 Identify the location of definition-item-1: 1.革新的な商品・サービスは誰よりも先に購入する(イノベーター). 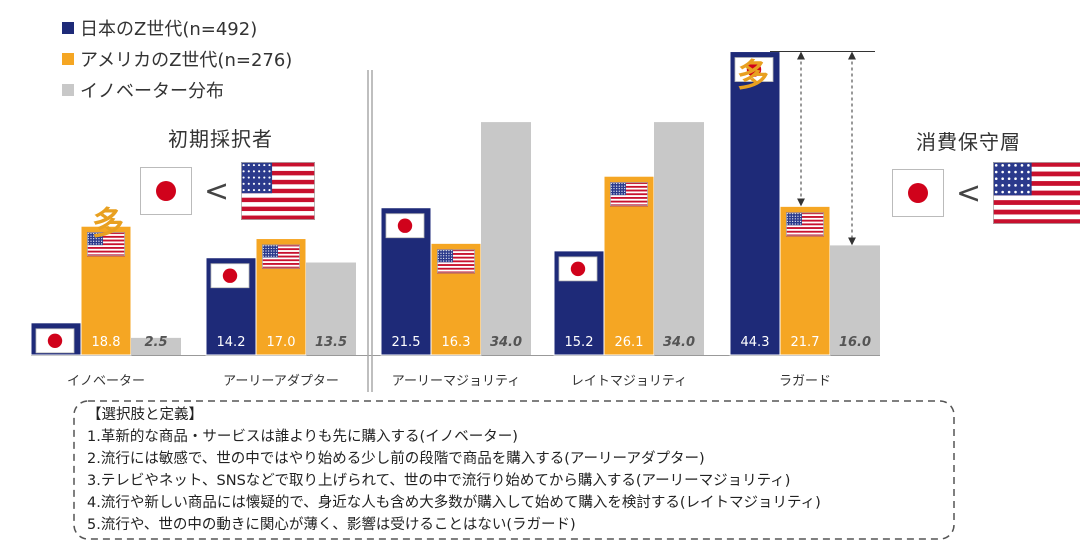
(302, 437).